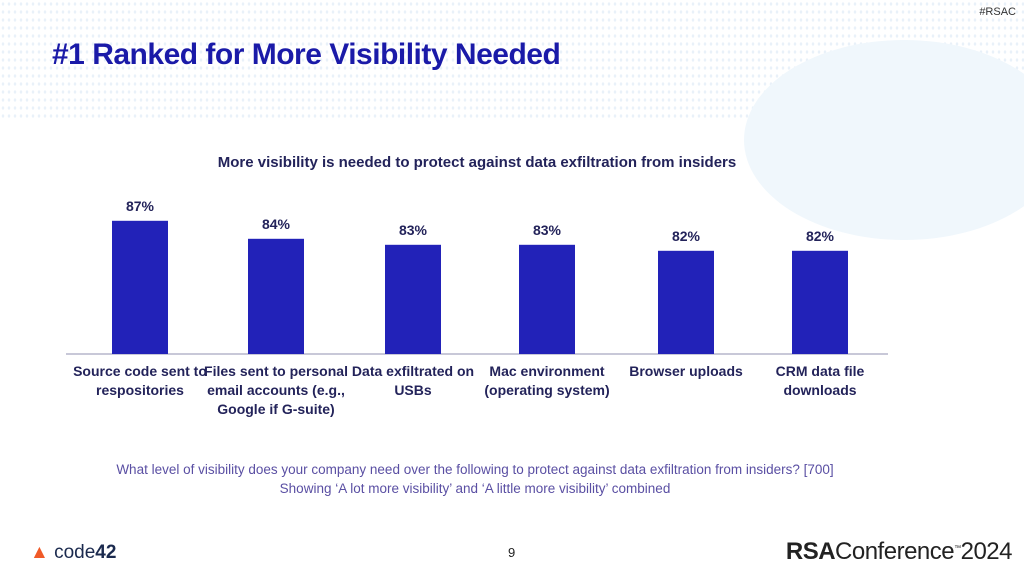 This screenshot has height=576, width=1024. Describe the element at coordinates (73, 552) in the screenshot. I see `code42-logo: ▲ code42` at that location.